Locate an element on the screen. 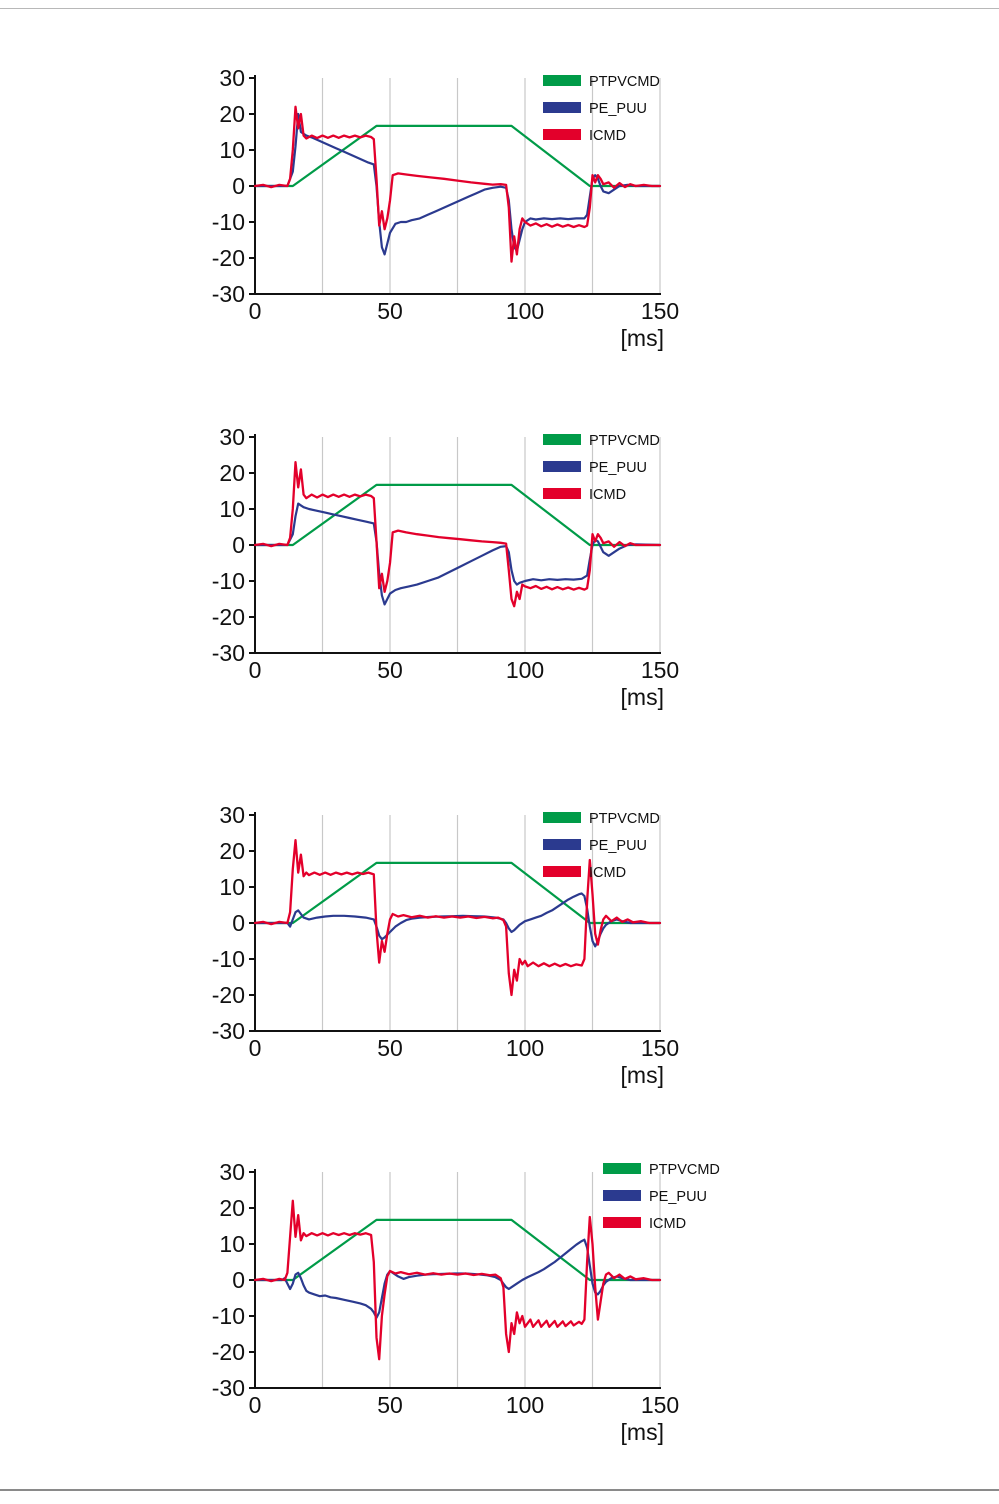 The width and height of the screenshot is (999, 1504). page-border-top is located at coordinates (499, 8).